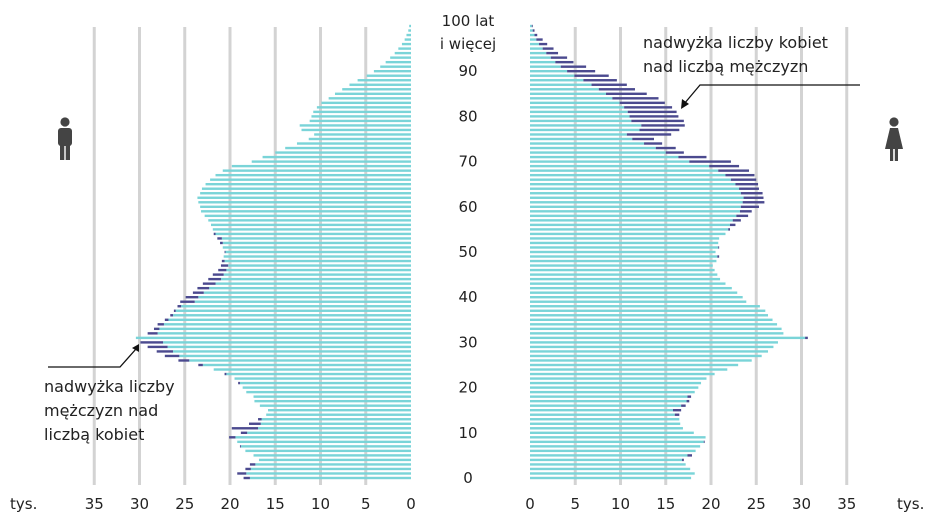 Image resolution: width=928 pixels, height=513 pixels. I want to click on women-x-tick-label: 10, so click(620, 504).